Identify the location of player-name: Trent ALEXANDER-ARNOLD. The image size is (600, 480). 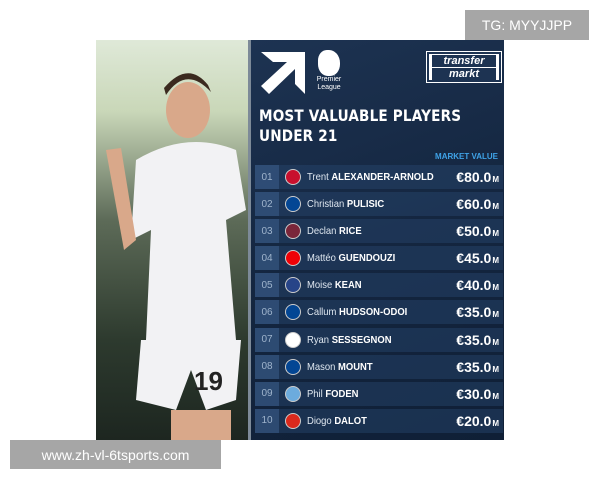
(370, 177).